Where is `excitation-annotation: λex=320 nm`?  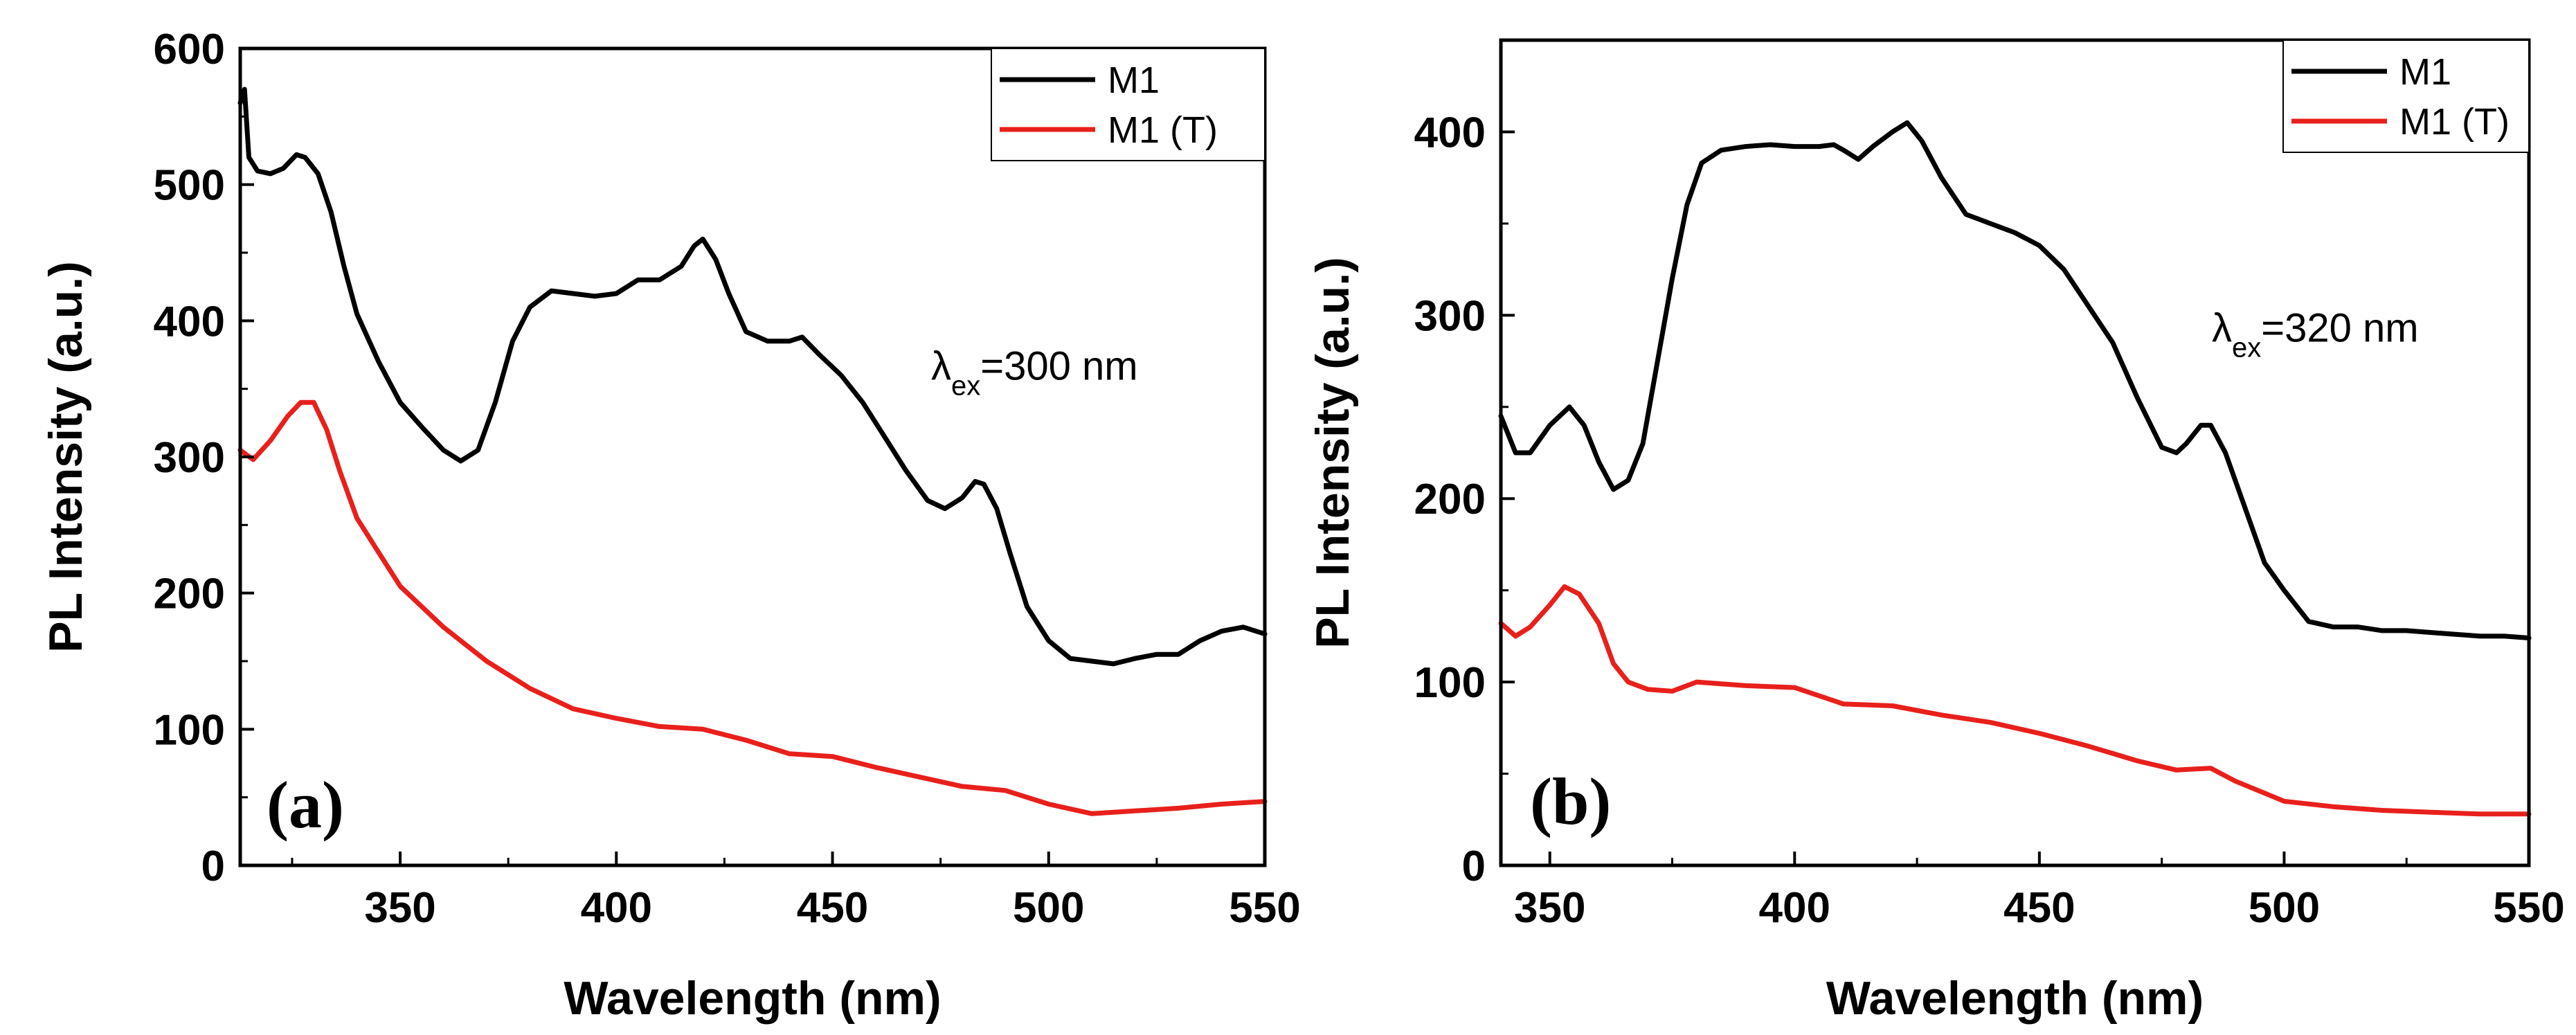 excitation-annotation: λex=320 nm is located at coordinates (2315, 334).